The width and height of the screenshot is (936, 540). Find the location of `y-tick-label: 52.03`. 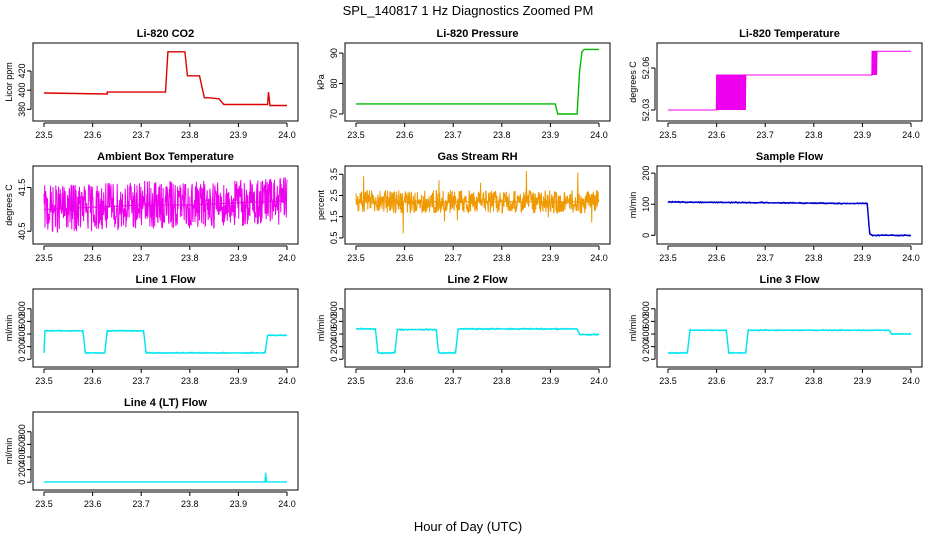

y-tick-label: 52.03 is located at coordinates (646, 110).